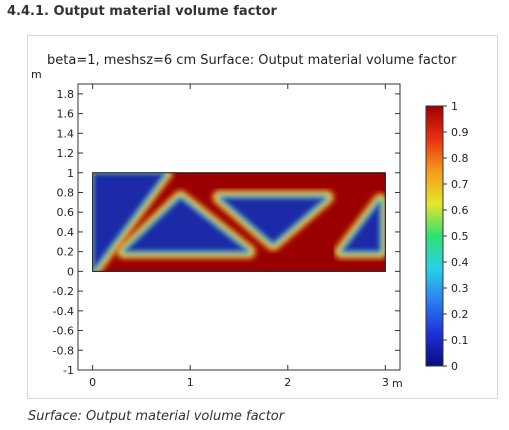 The height and width of the screenshot is (430, 509). What do you see at coordinates (454, 366) in the screenshot?
I see `colorbar-tick-label: 0` at bounding box center [454, 366].